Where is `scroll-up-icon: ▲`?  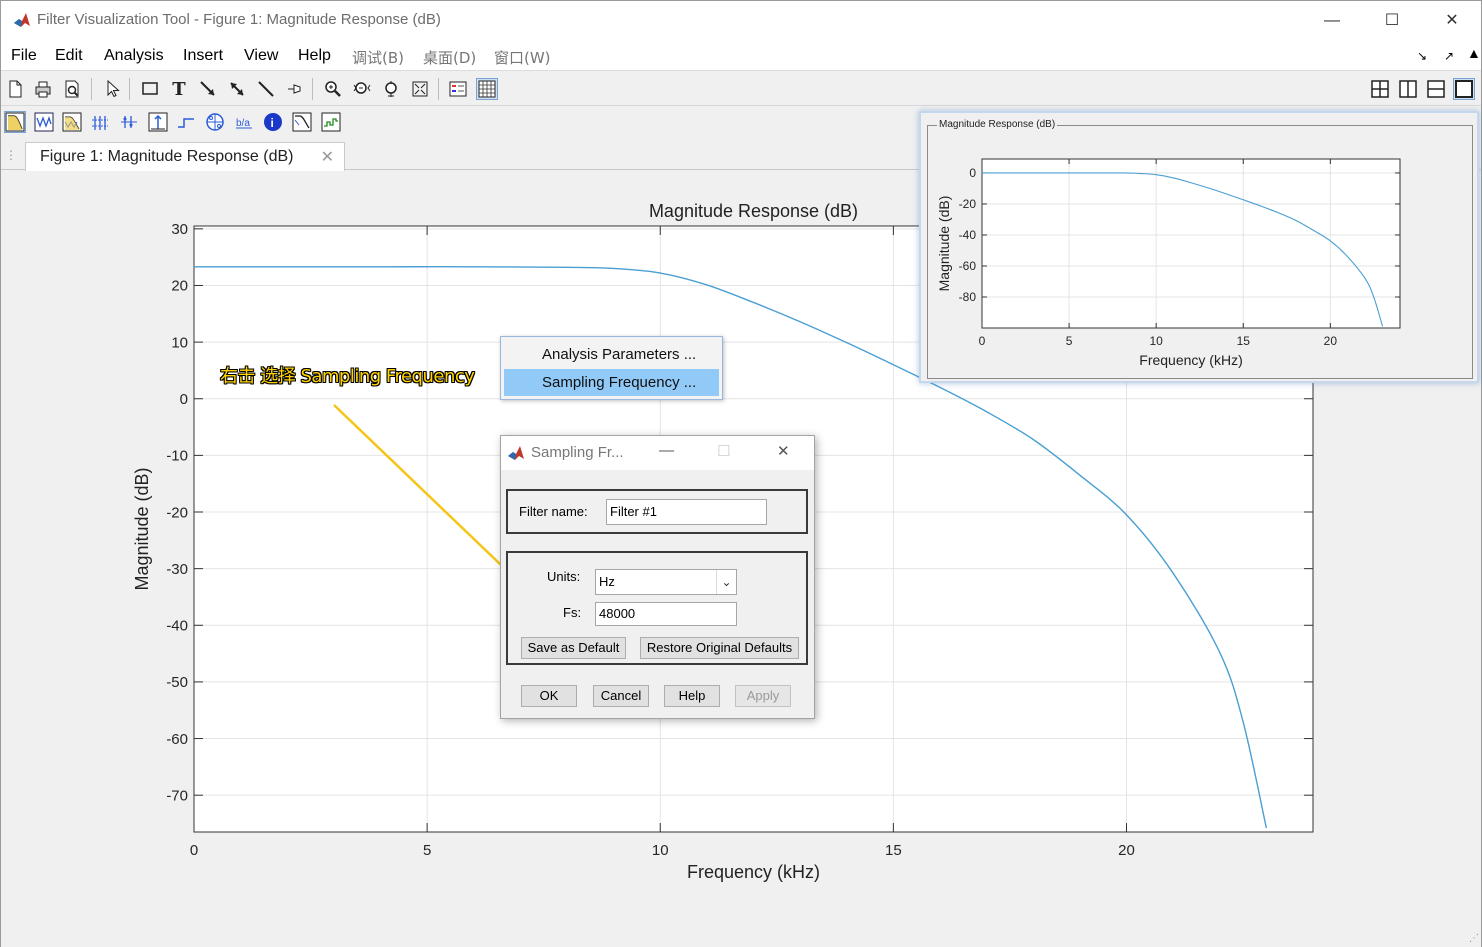
scroll-up-icon: ▲ is located at coordinates (1474, 53).